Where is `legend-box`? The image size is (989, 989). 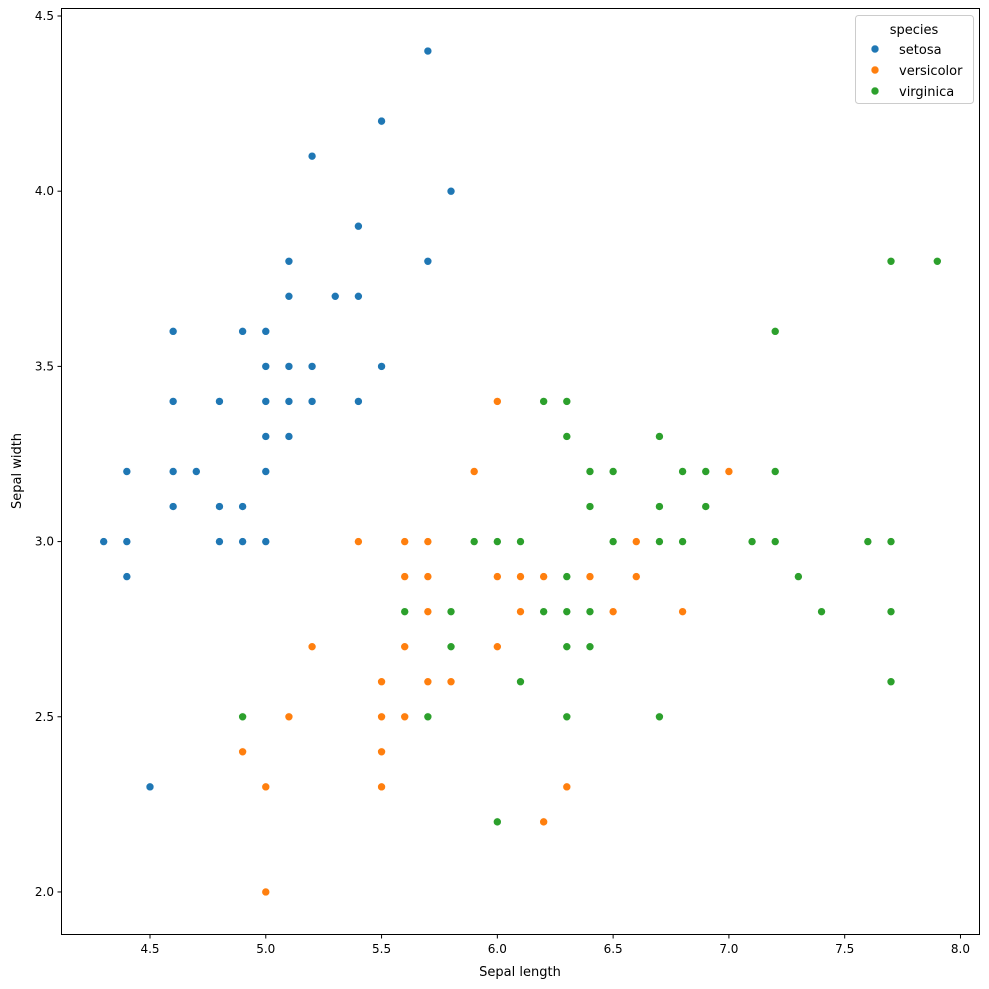 legend-box is located at coordinates (914, 59).